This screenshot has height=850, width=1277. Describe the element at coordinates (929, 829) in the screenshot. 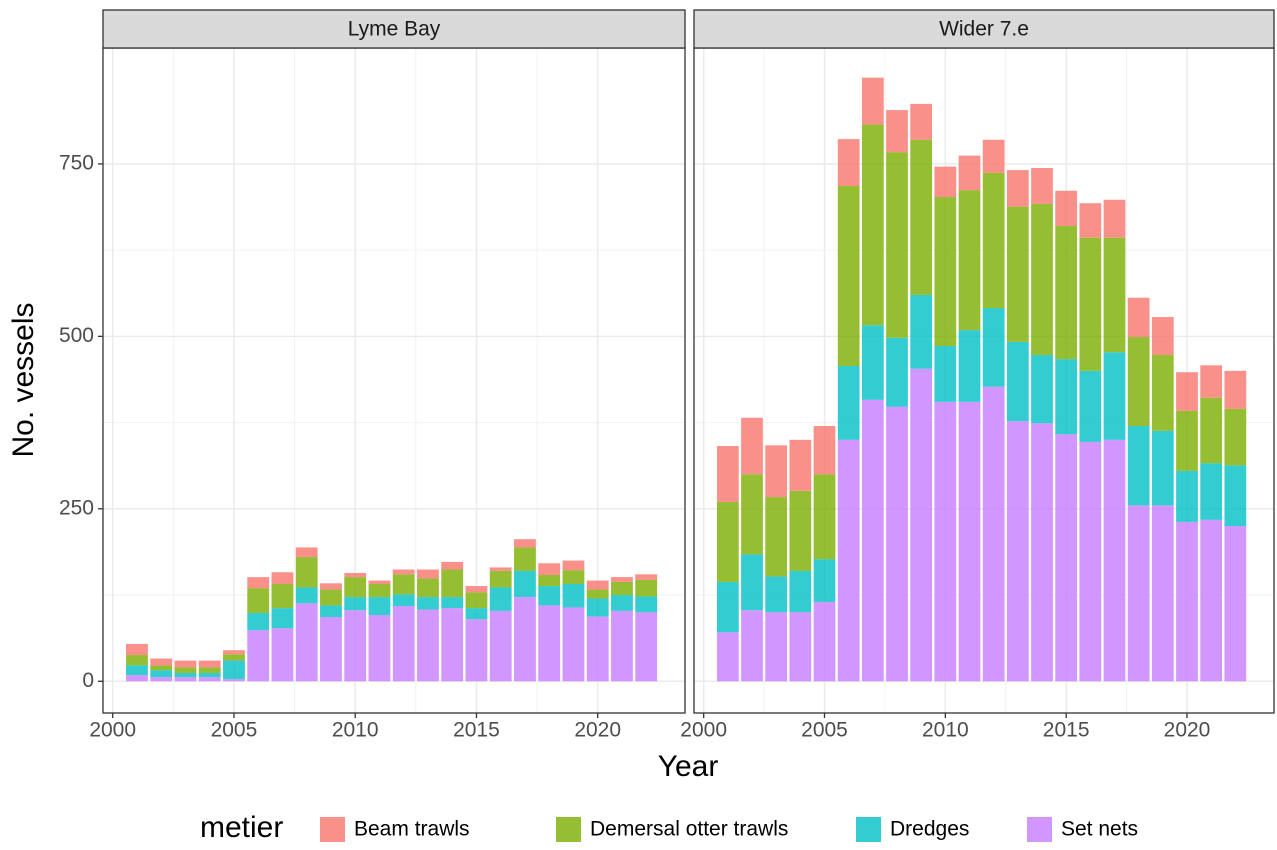

I see `legend-label: Dredges` at that location.